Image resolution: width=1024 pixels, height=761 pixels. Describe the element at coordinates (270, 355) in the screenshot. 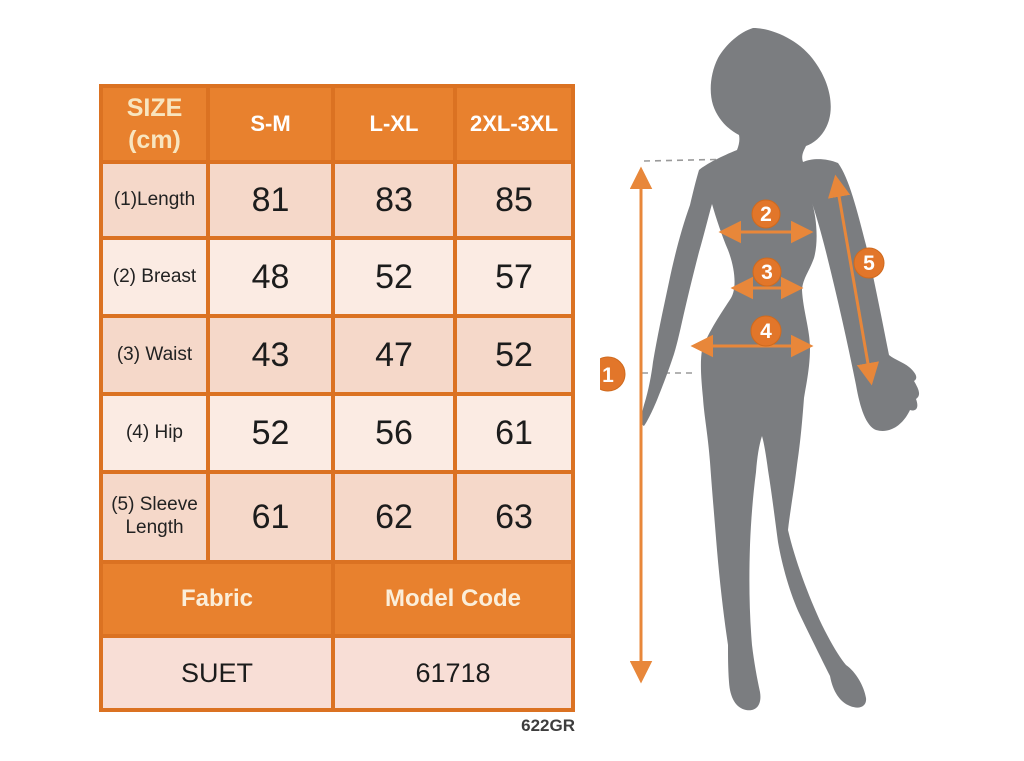

I see `waist-s-m: 43` at that location.